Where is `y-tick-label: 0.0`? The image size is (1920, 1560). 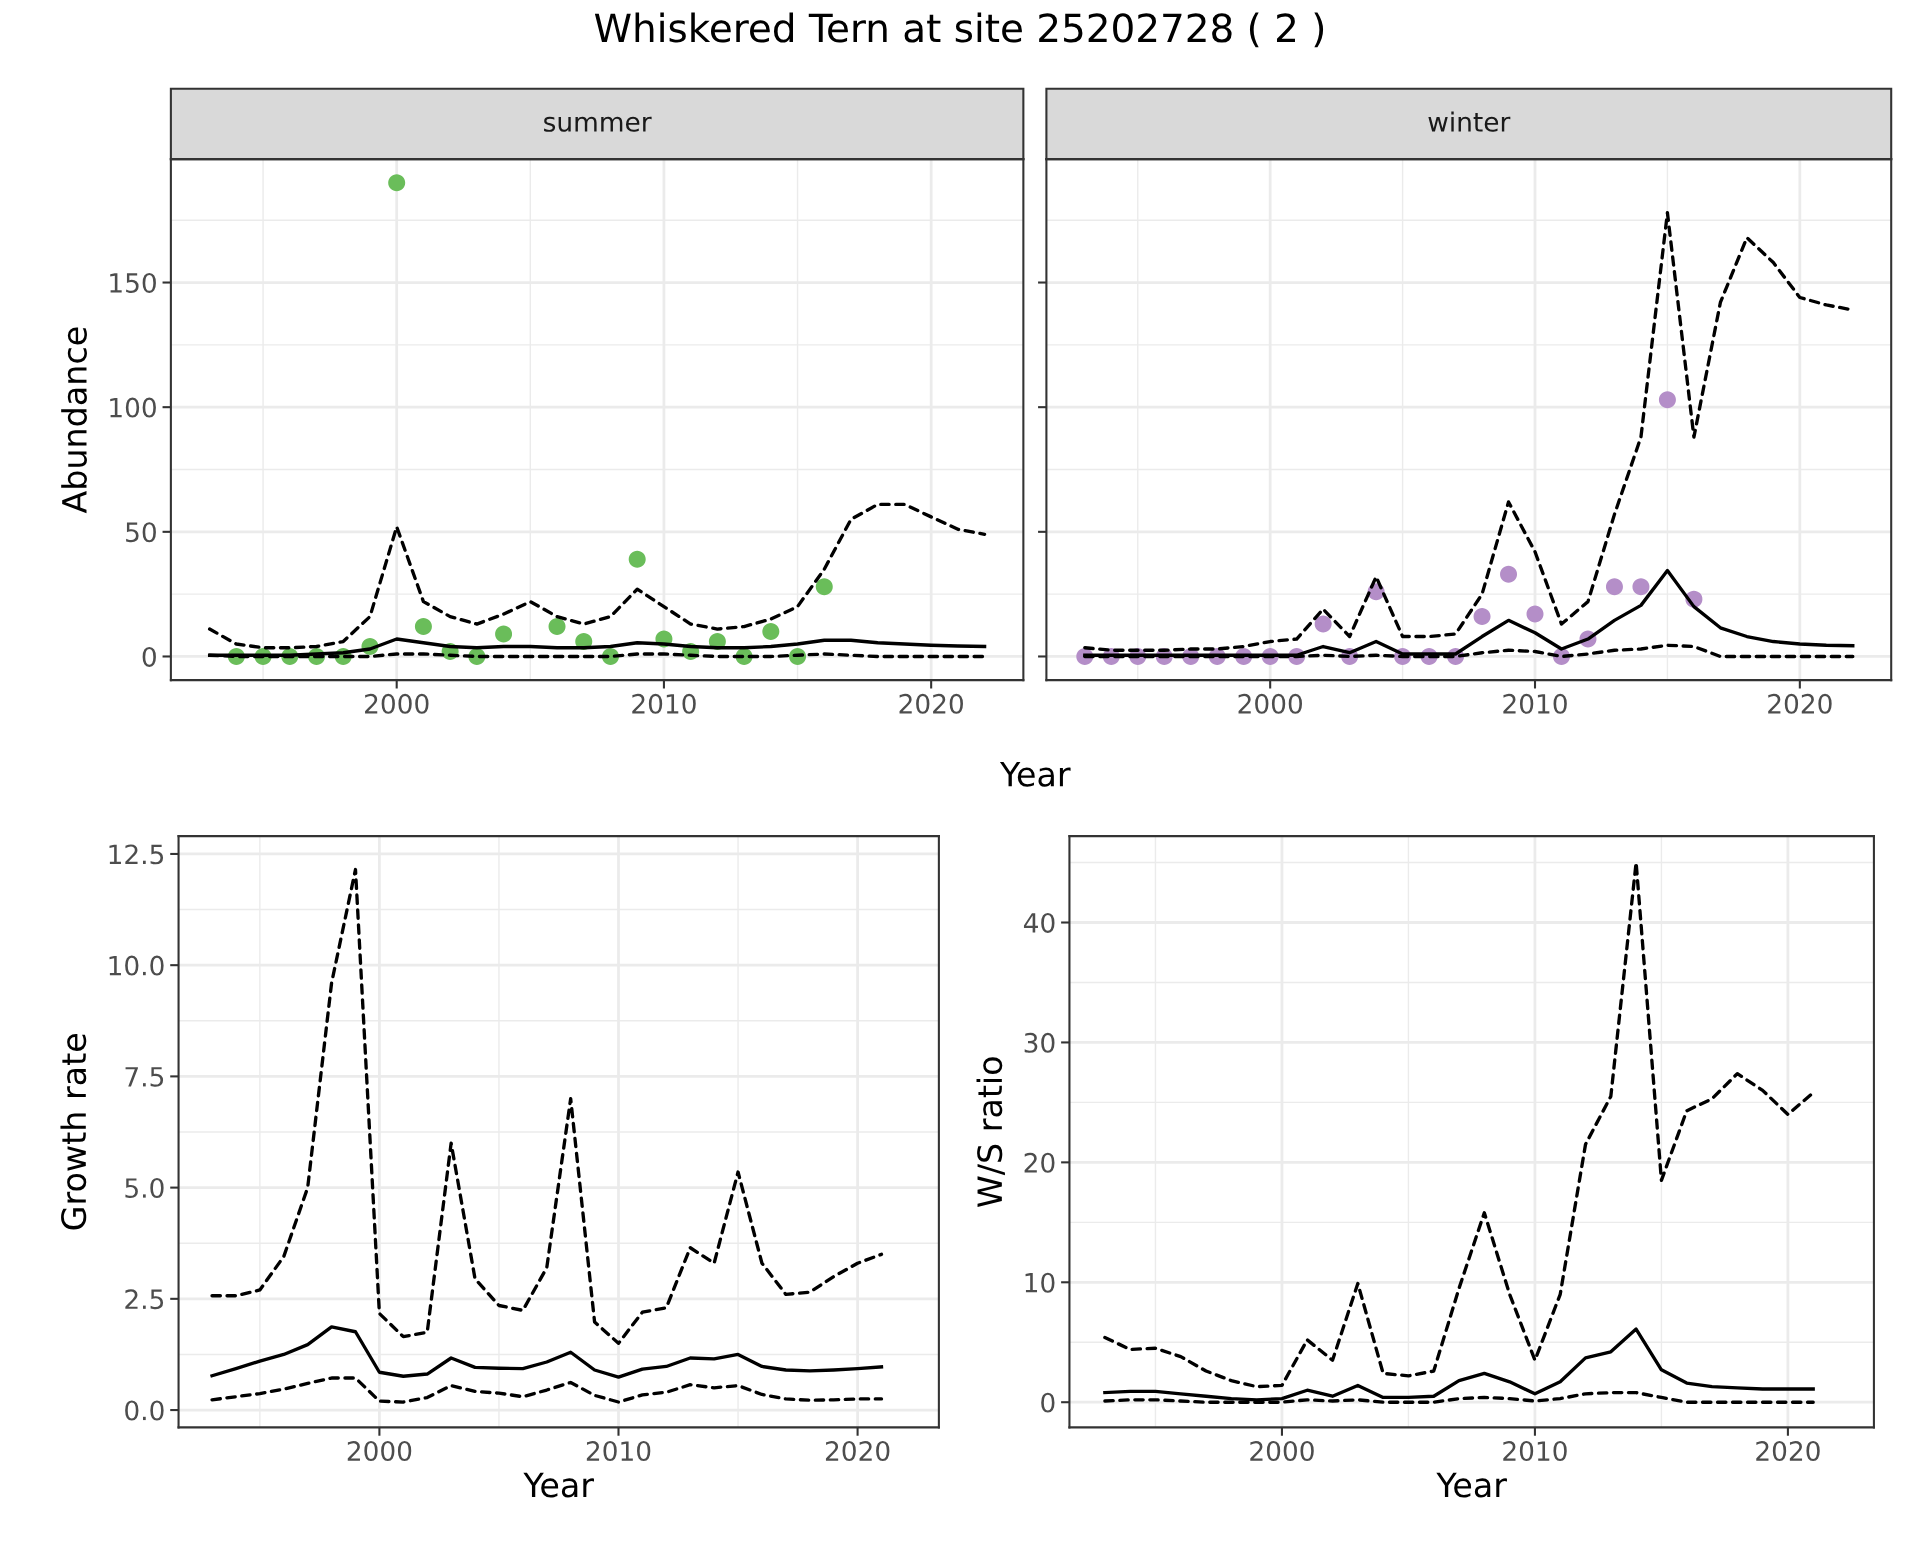
y-tick-label: 0.0 is located at coordinates (144, 1410).